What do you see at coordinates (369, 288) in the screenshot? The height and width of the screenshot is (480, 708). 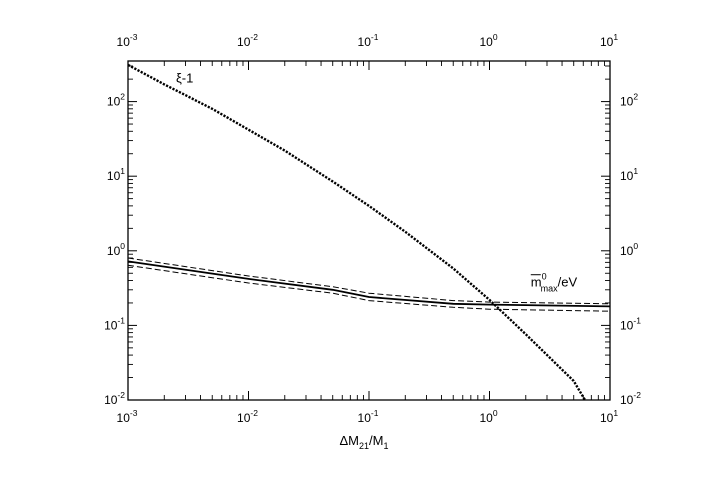 I see `series-line-3-dashed` at bounding box center [369, 288].